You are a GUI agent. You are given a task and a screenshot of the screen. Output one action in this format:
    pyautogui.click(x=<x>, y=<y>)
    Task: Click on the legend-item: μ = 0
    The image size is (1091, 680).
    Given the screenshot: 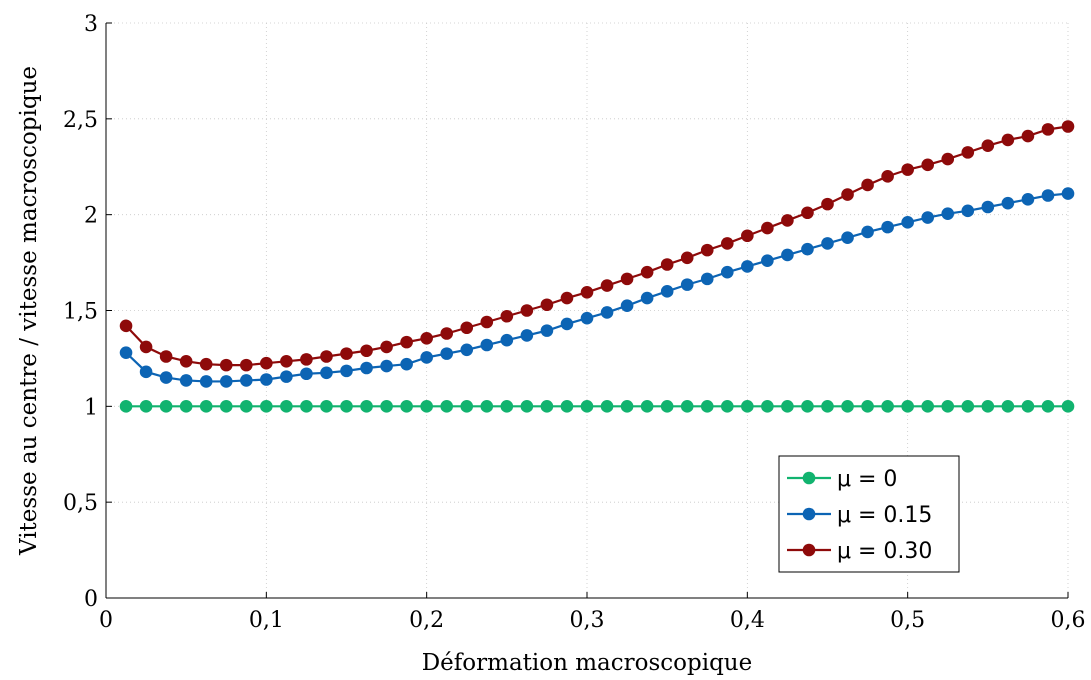 What is the action you would take?
    pyautogui.click(x=842, y=479)
    